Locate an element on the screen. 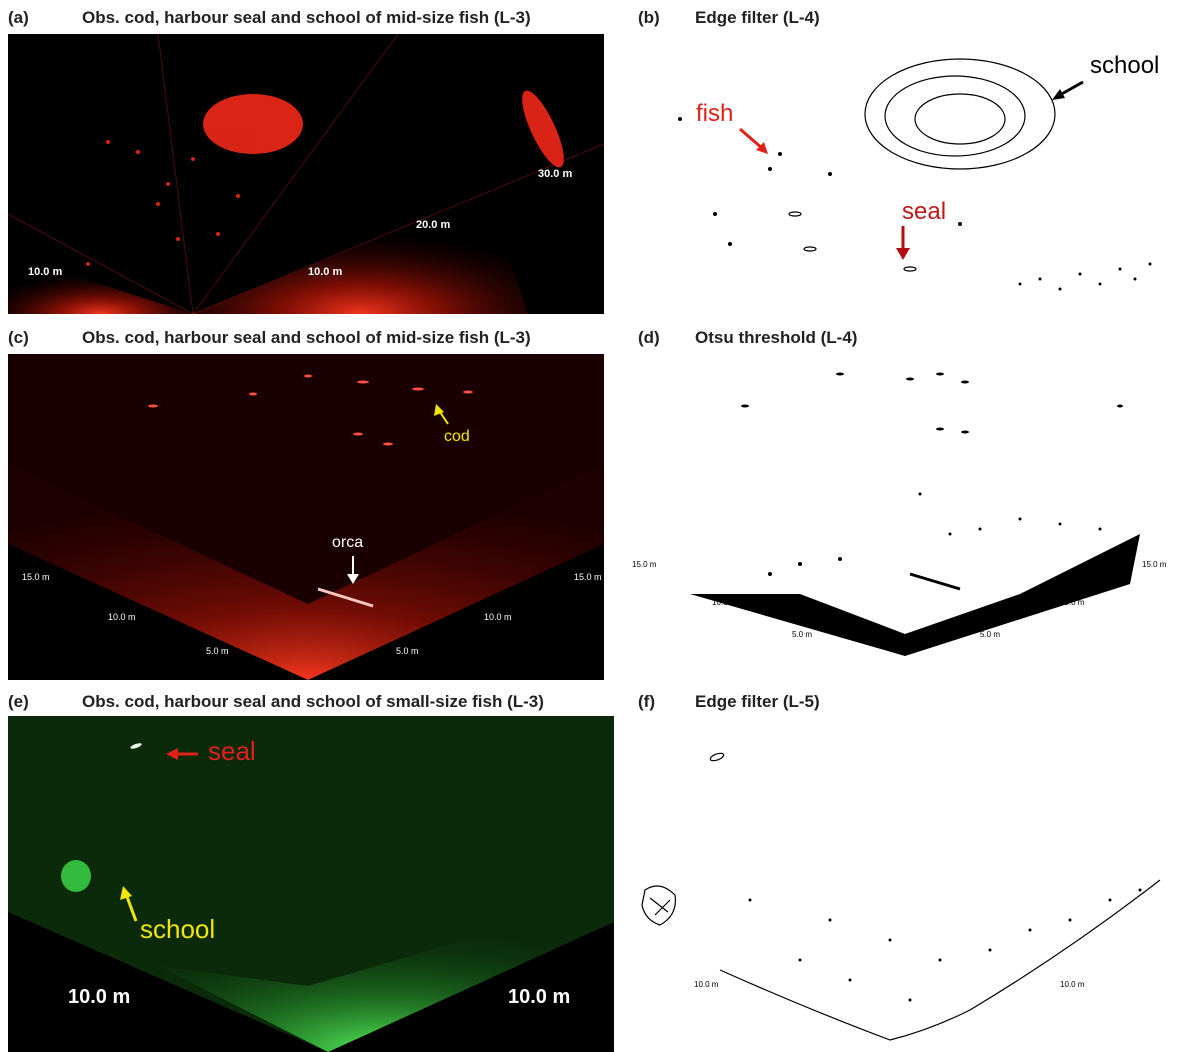 This screenshot has width=1182, height=1052. fan-contour is located at coordinates (940, 960).